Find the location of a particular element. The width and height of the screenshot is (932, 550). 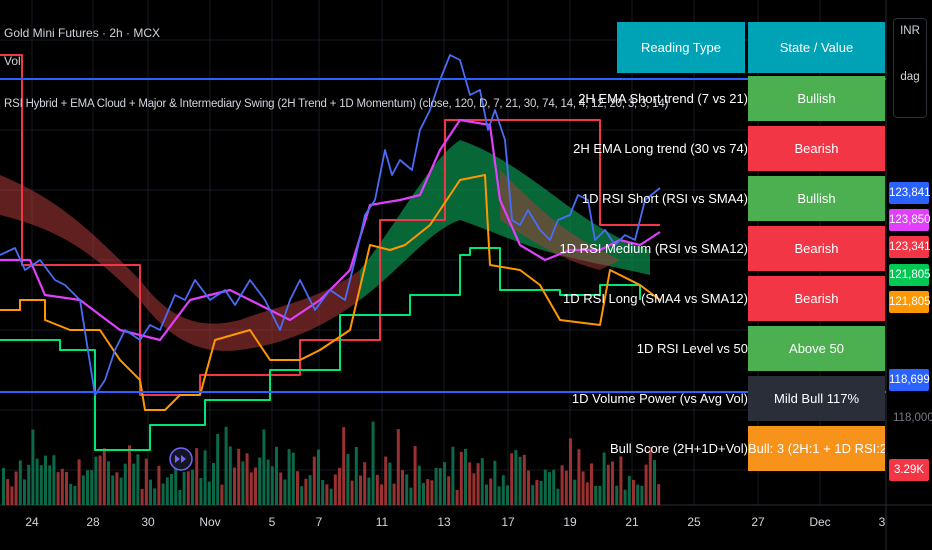

row-value: Above 50 is located at coordinates (816, 348).